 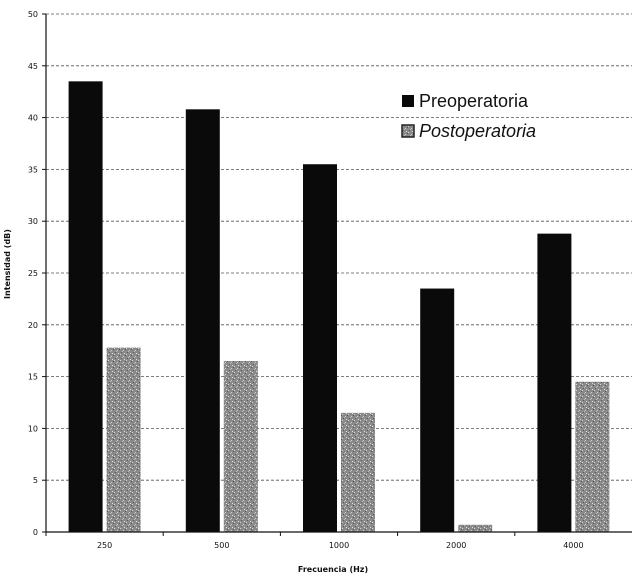 What do you see at coordinates (573, 545) in the screenshot?
I see `x-tick-label: 4000` at bounding box center [573, 545].